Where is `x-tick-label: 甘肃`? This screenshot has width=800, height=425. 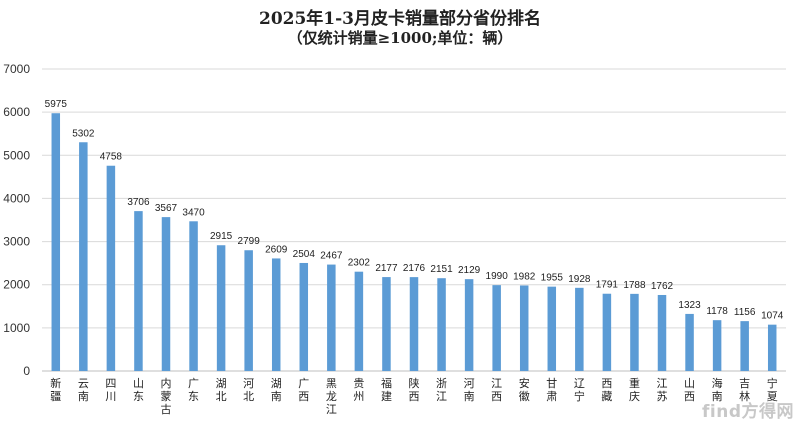
x-tick-label: 甘肃 is located at coordinates (551, 390).